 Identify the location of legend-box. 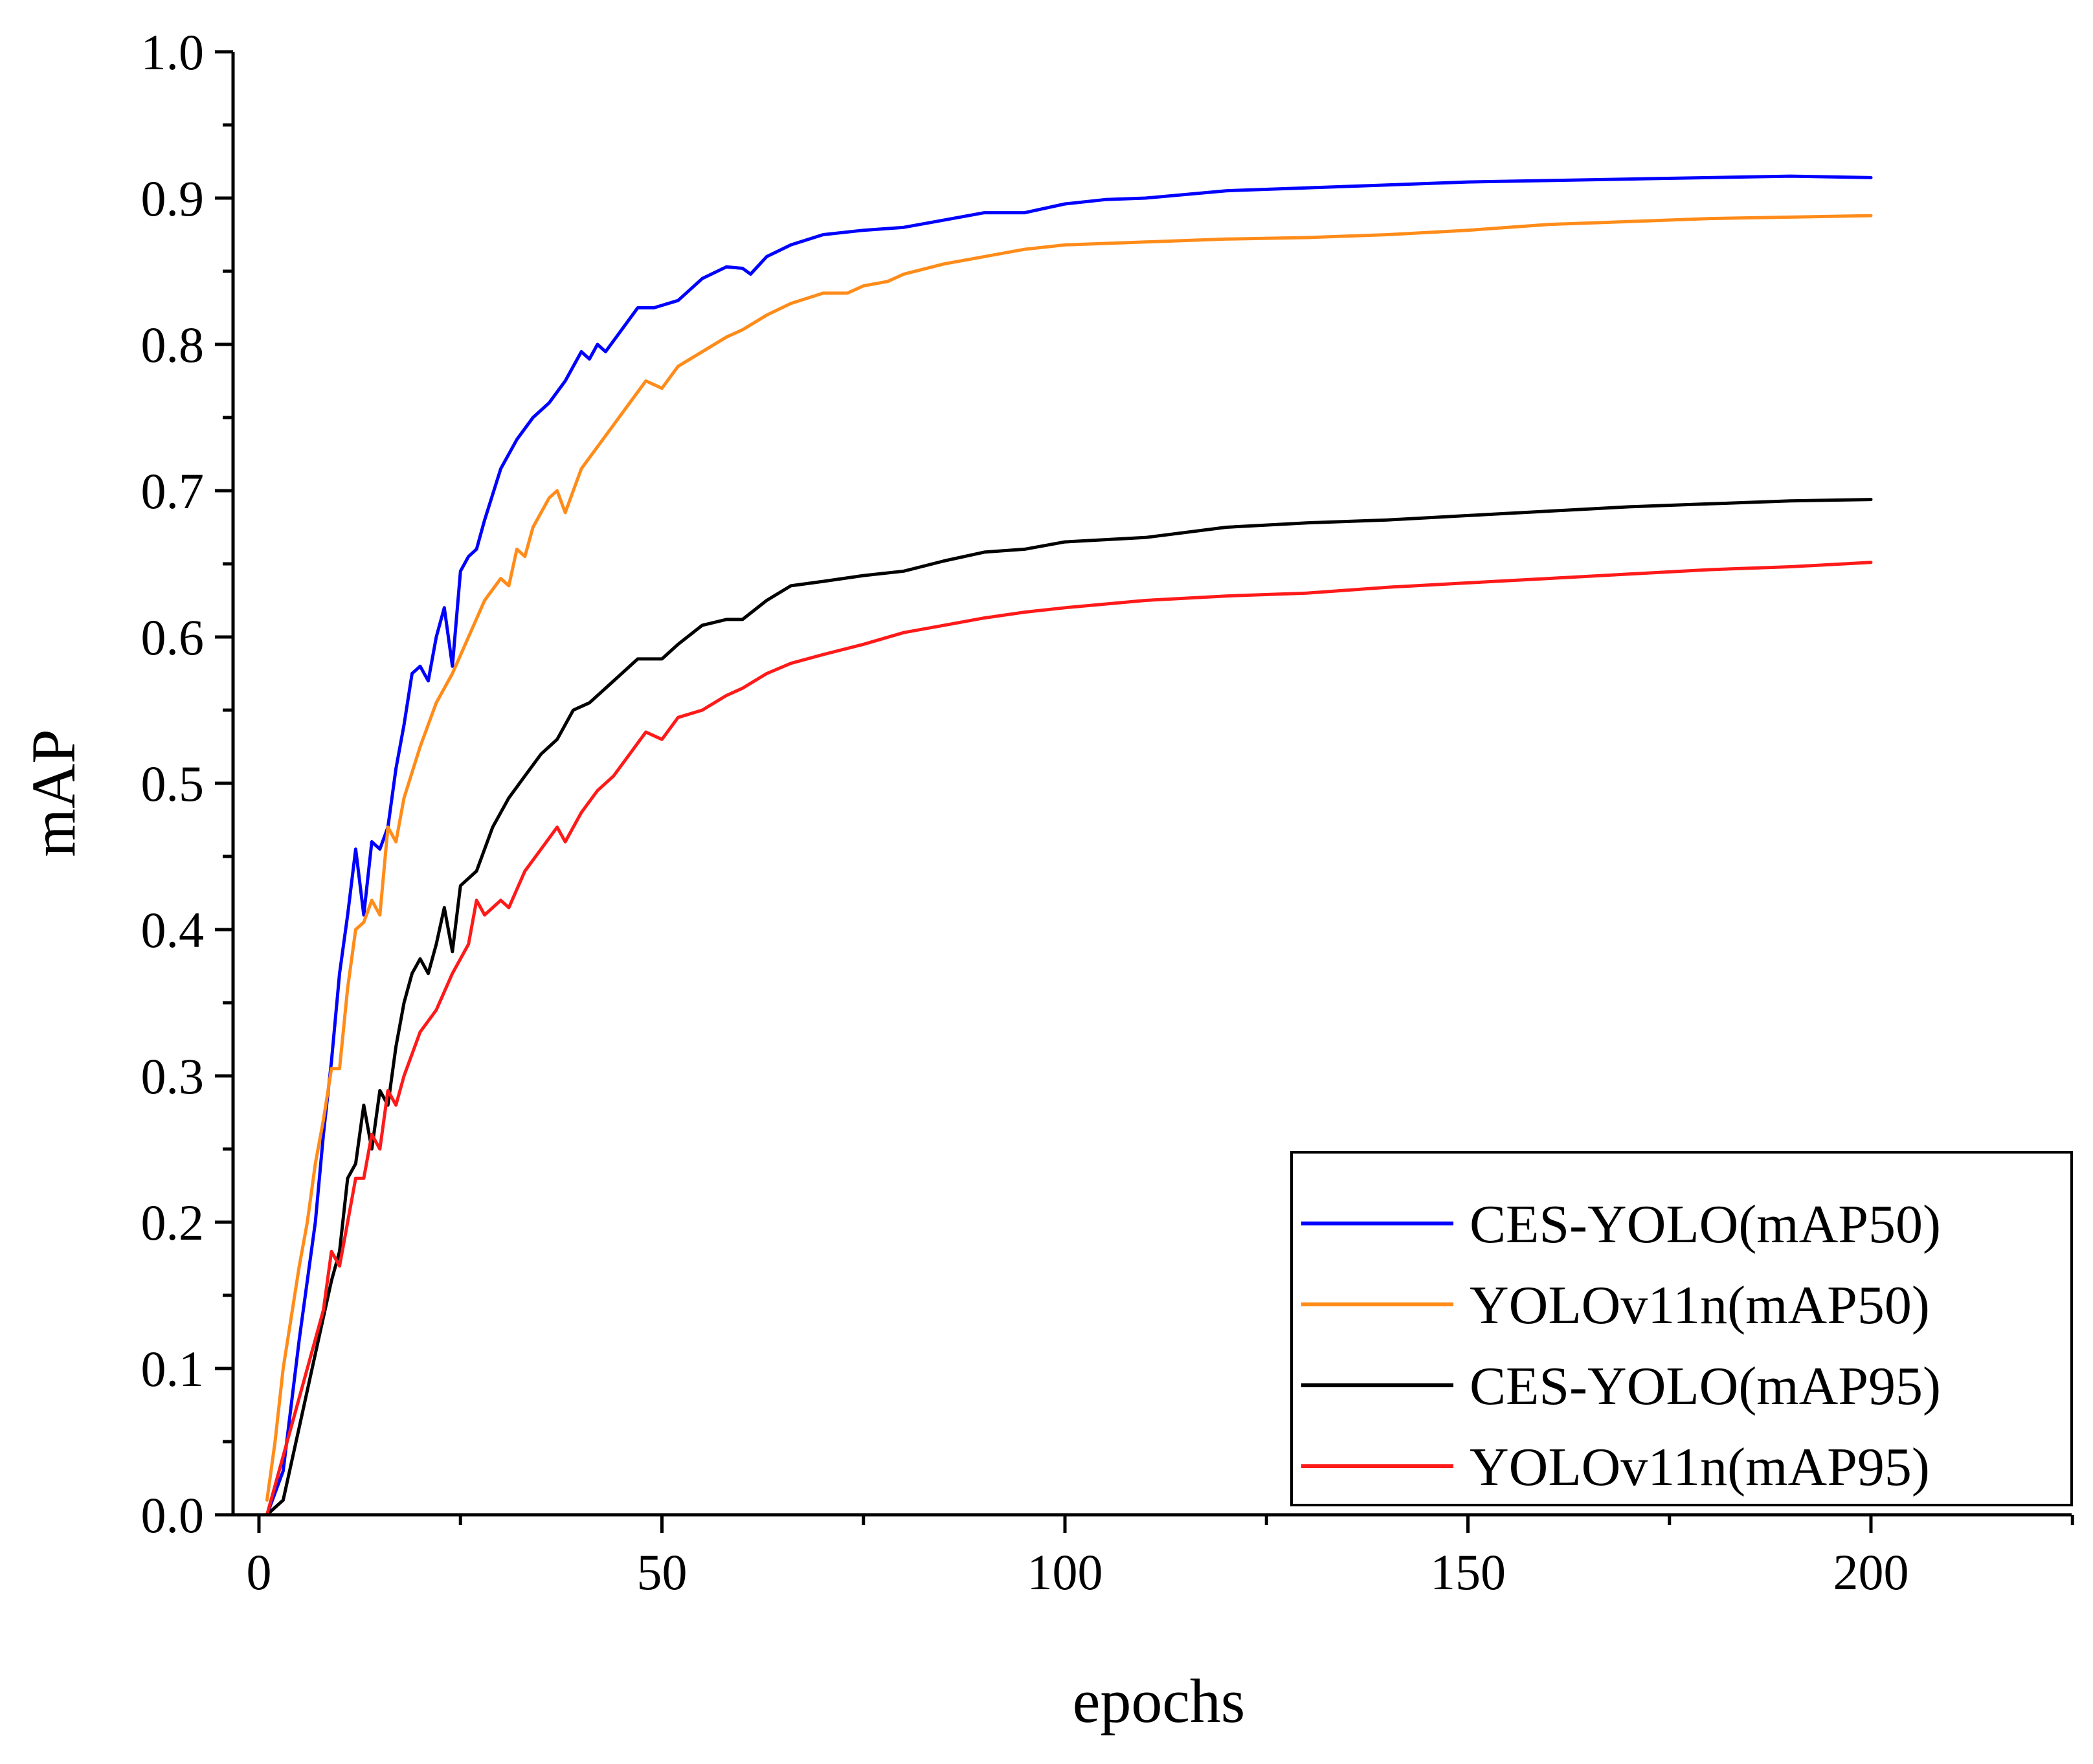
(1681, 1328).